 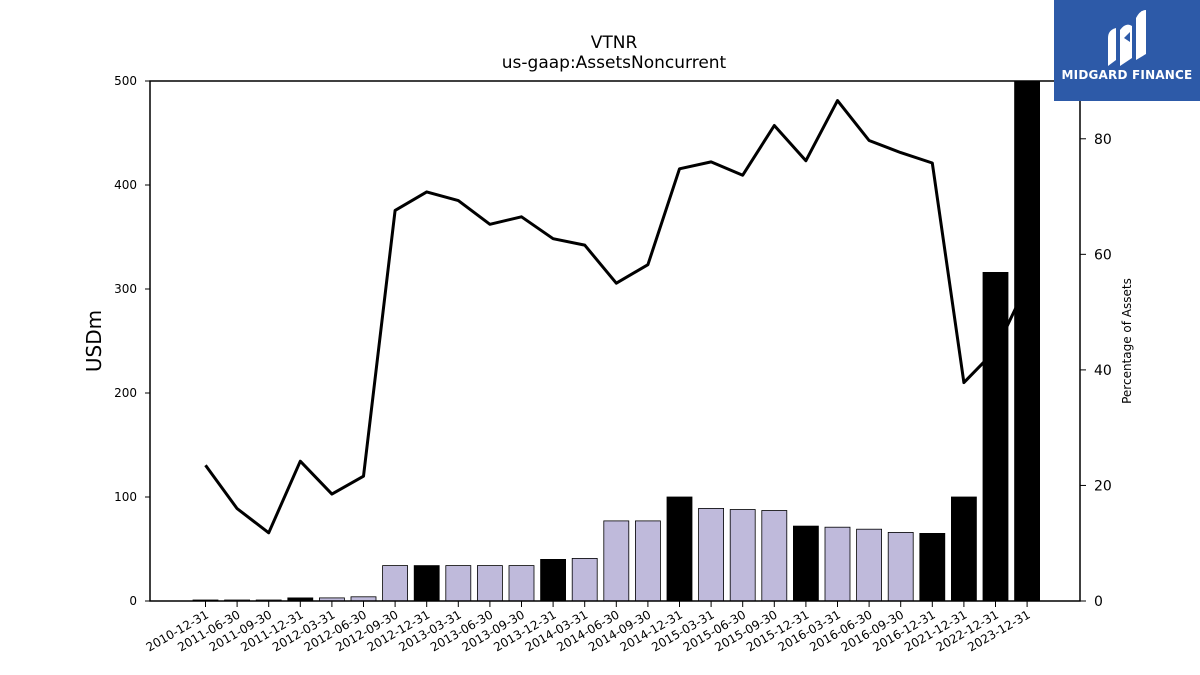 What do you see at coordinates (1098, 602) in the screenshot?
I see `right-y-tick-label: 0` at bounding box center [1098, 602].